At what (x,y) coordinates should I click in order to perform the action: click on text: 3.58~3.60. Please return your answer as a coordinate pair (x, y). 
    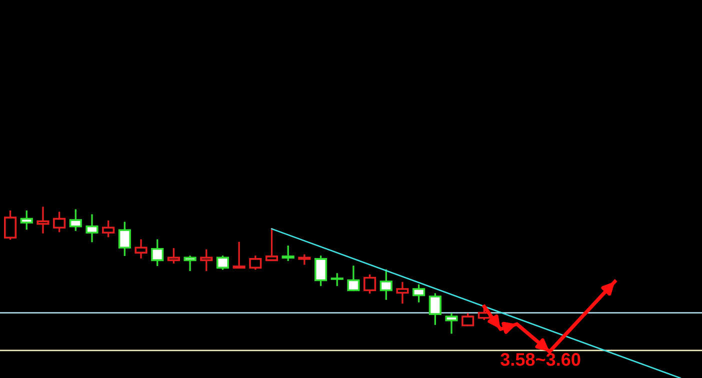
    Looking at the image, I should click on (540, 359).